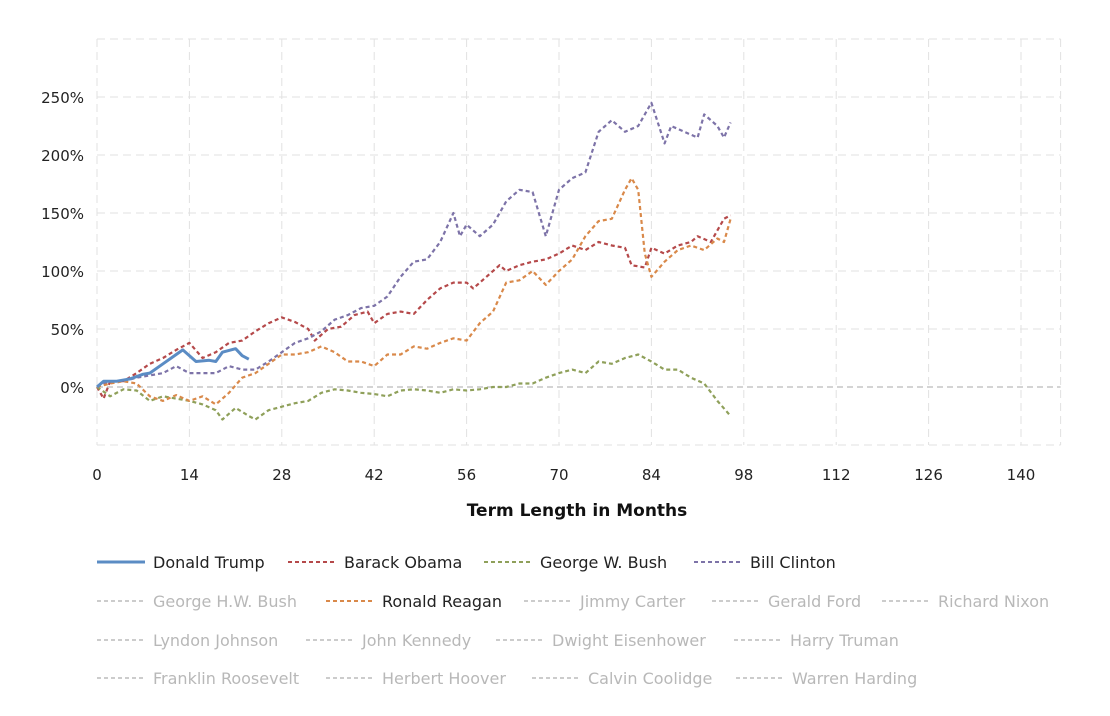 The width and height of the screenshot is (1110, 716). I want to click on x-tick-label: 28, so click(281, 475).